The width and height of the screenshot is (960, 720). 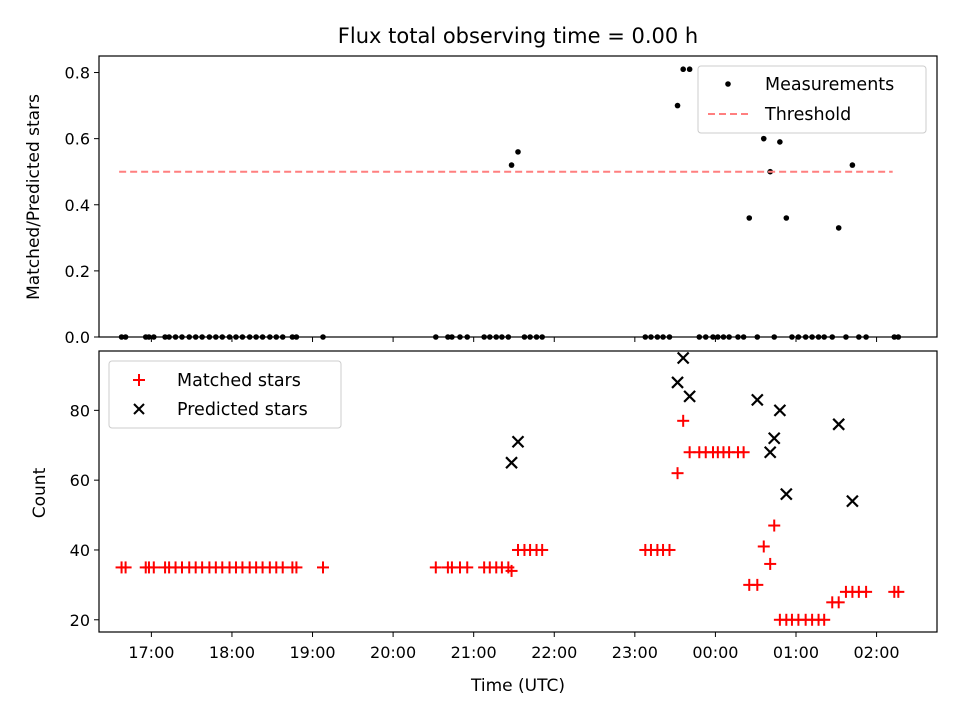 What do you see at coordinates (807, 115) in the screenshot?
I see `legend-threshold-label: Threshold` at bounding box center [807, 115].